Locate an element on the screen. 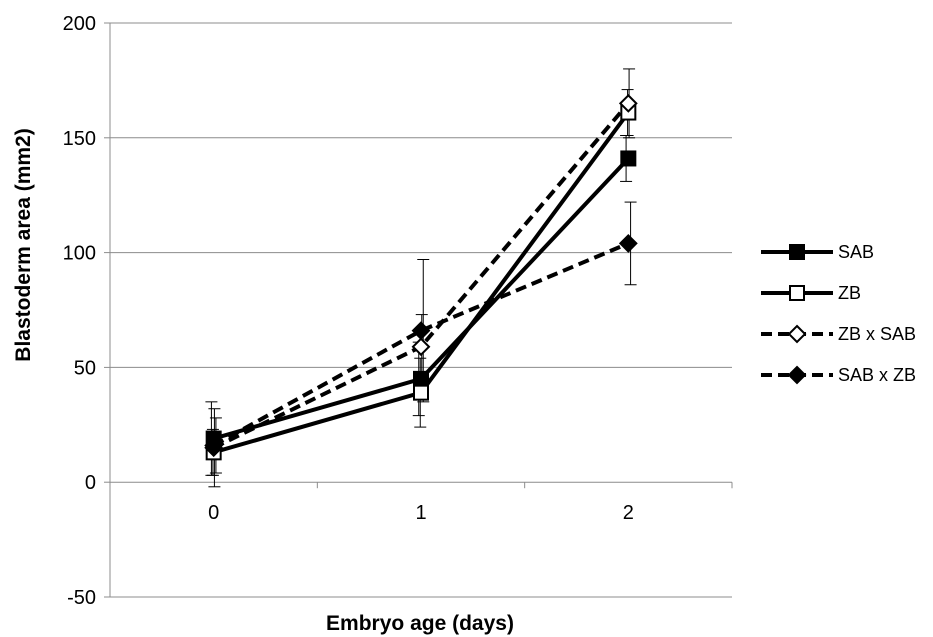 The width and height of the screenshot is (933, 637). y-tick-label: 0 is located at coordinates (90, 483).